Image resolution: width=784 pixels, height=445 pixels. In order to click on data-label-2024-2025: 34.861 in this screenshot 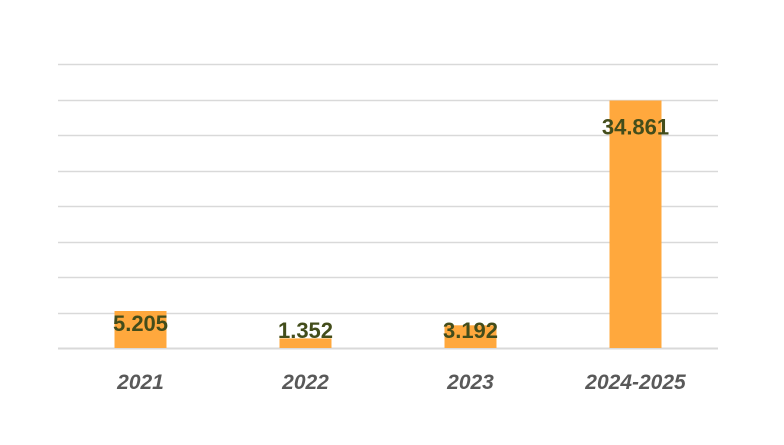, I will do `click(635, 127)`.